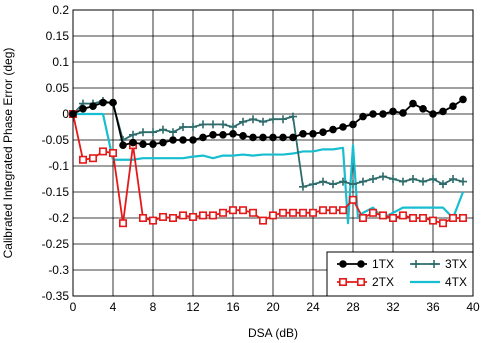 This screenshot has width=489, height=343. What do you see at coordinates (393, 307) in the screenshot?
I see `x-tick-label: 32` at bounding box center [393, 307].